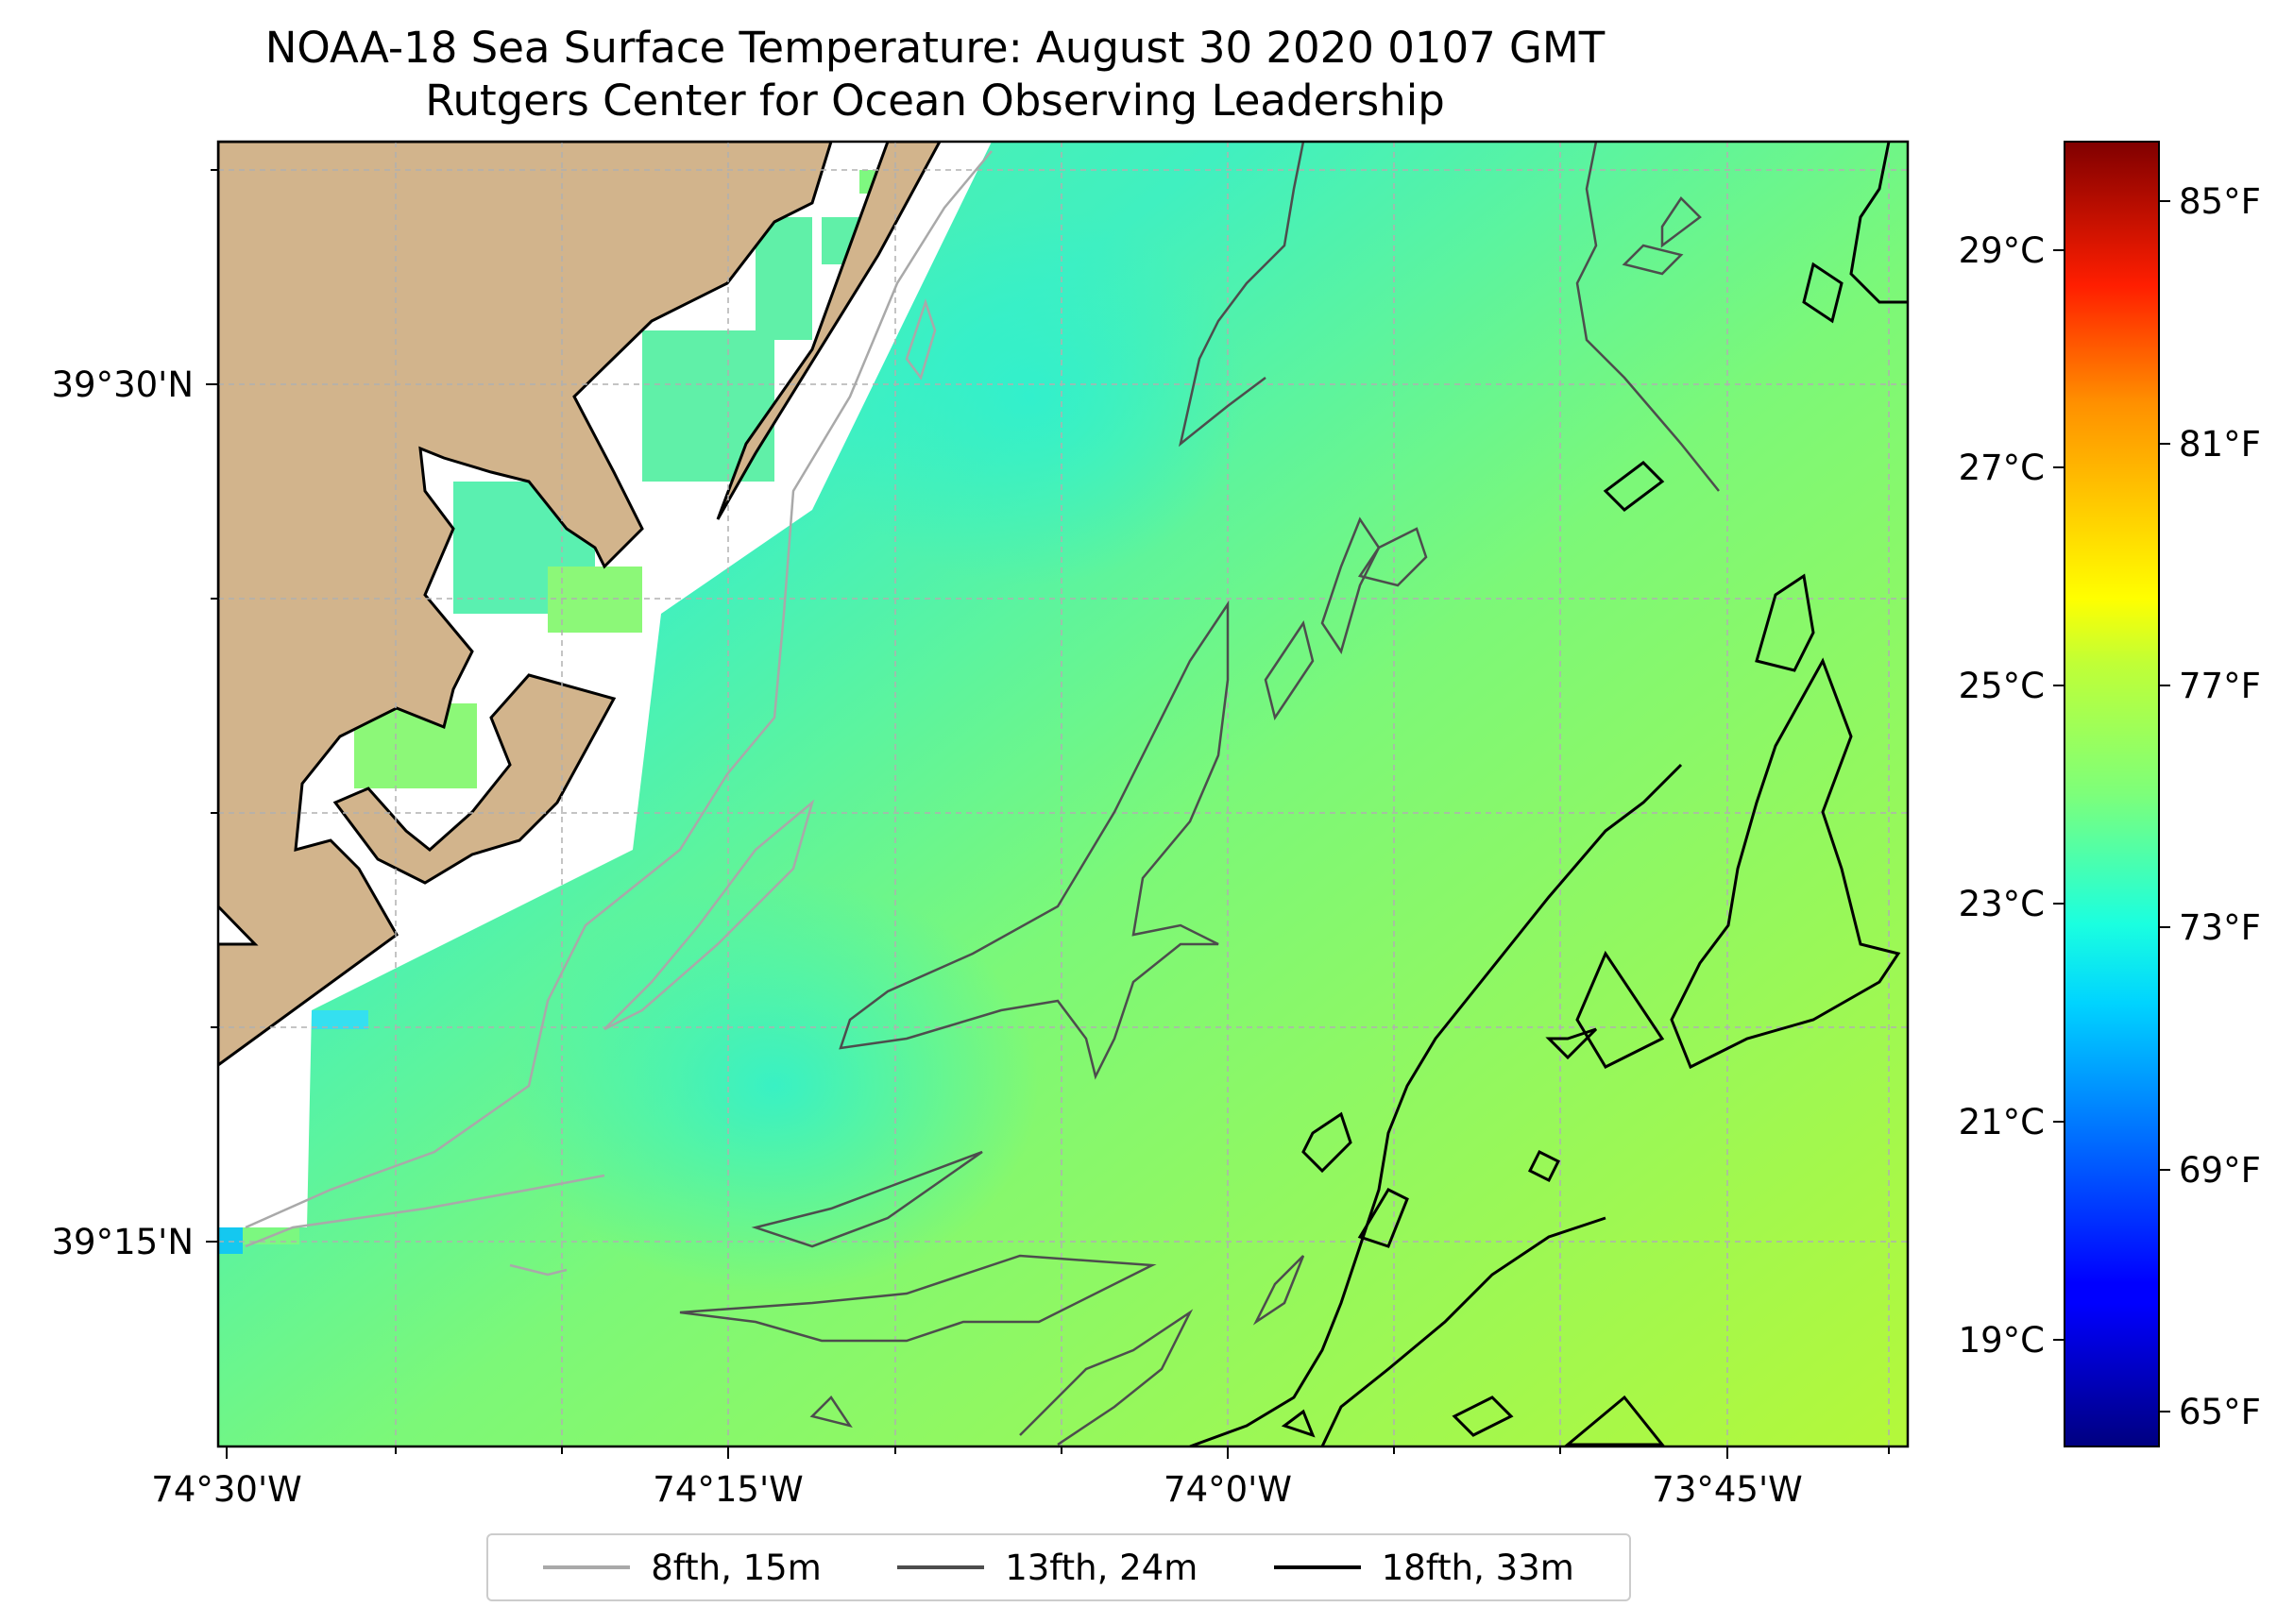 This screenshot has height=1624, width=2294. What do you see at coordinates (2002, 904) in the screenshot?
I see `colorbar-celsius-label: 23°C` at bounding box center [2002, 904].